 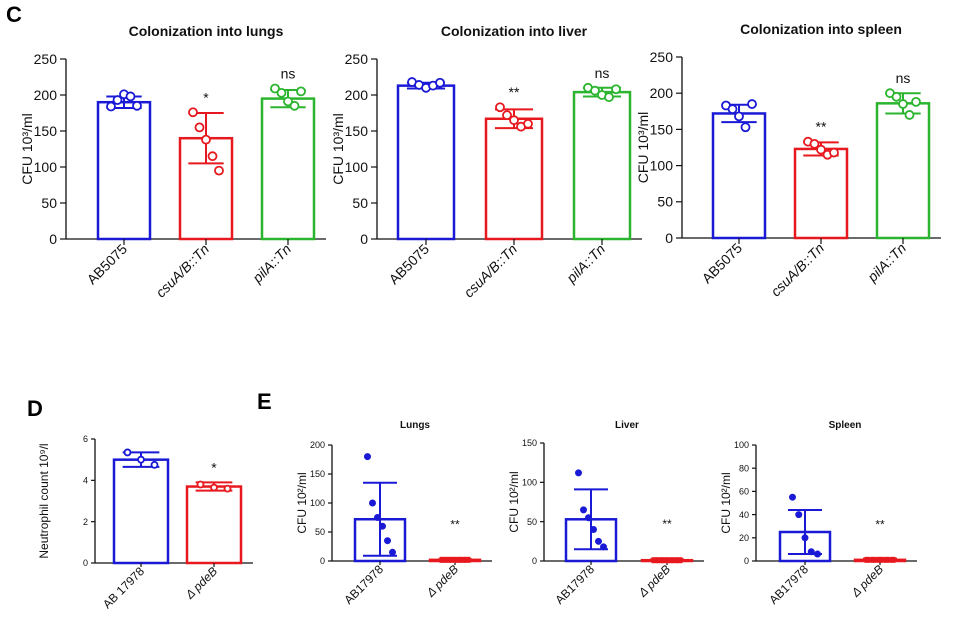 I want to click on x-tick-label: AB5075, so click(x=409, y=264).